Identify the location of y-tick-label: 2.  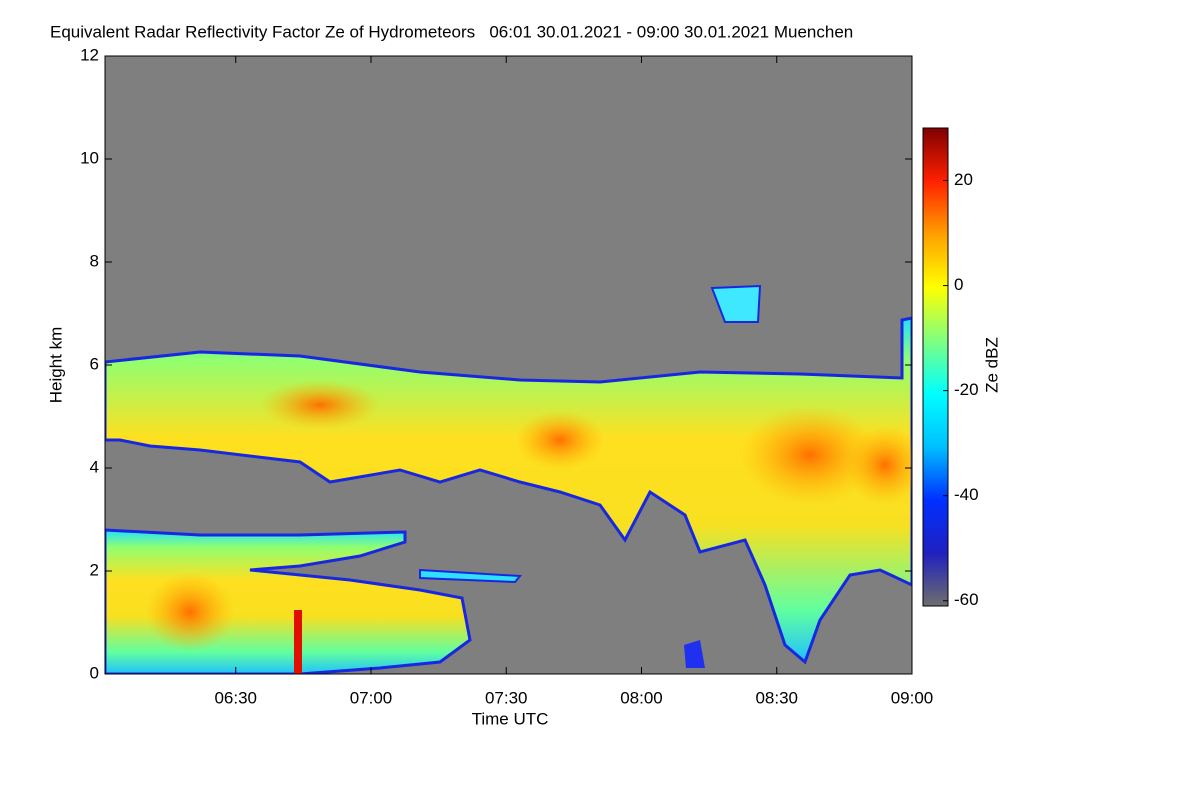
(94, 569).